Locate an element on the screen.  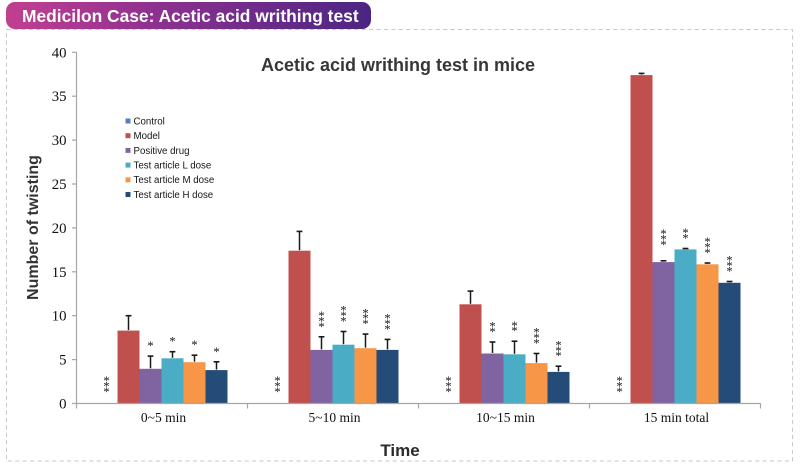
svg-text: 0~5 min is located at coordinates (163, 417).